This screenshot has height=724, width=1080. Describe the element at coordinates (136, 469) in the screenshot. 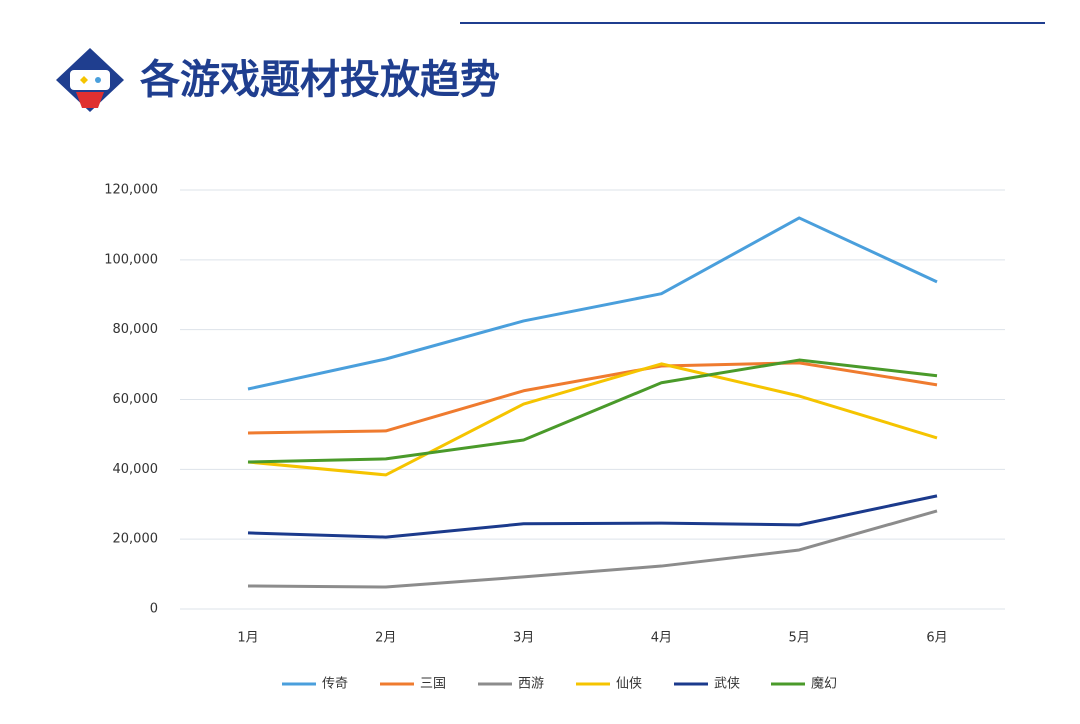

I see `y-tick-label: 40,000` at that location.